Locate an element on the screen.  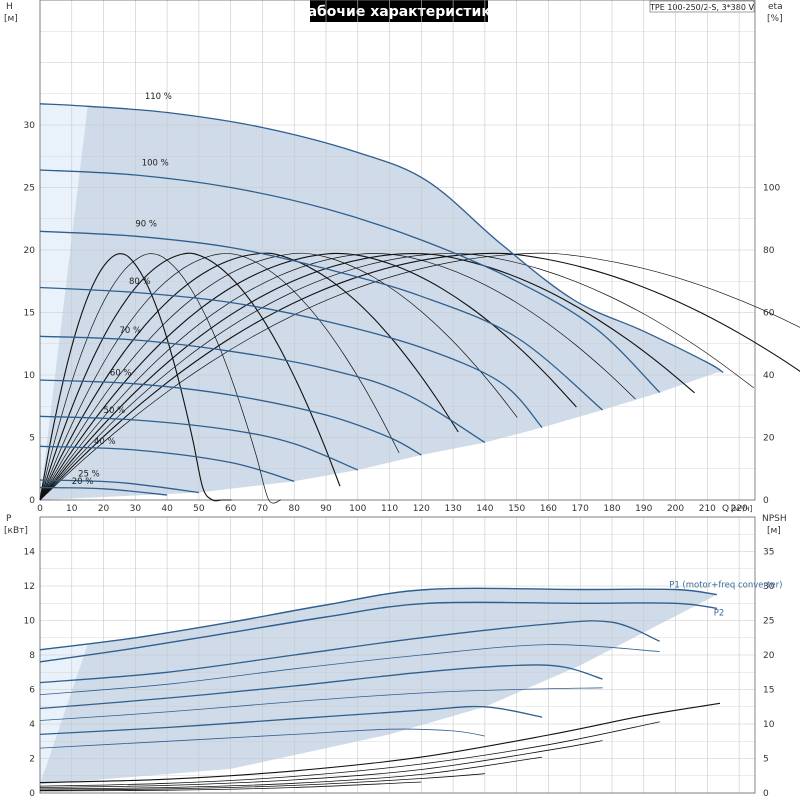
q-tick-label: 50 is located at coordinates (199, 509).